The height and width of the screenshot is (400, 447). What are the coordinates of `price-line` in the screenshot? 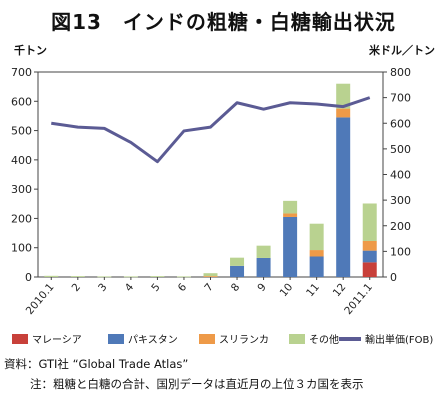 It's located at (211, 130).